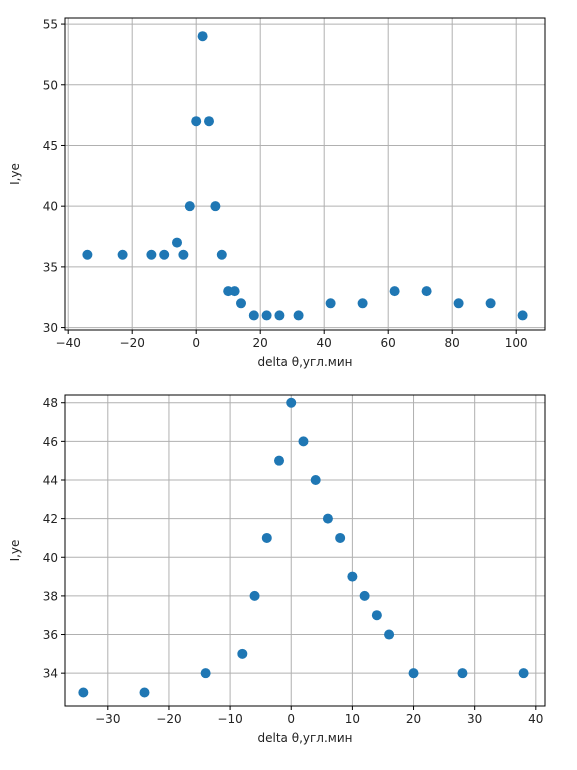 Image resolution: width=577 pixels, height=770 pixels. I want to click on chart-bottom-x-tick-label: 20, so click(413, 719).